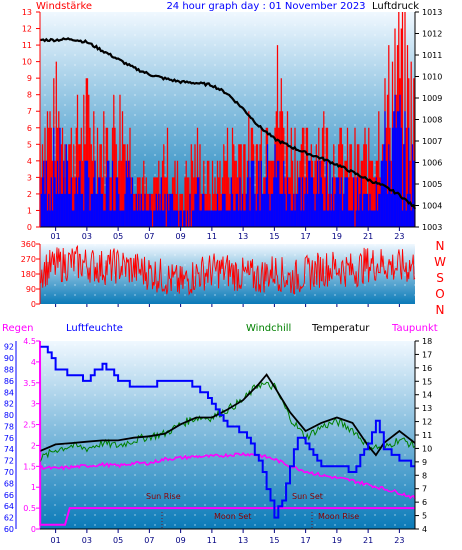  What do you see at coordinates (432, 206) in the screenshot?
I see `pressure-tick-label: 1004` at bounding box center [432, 206].